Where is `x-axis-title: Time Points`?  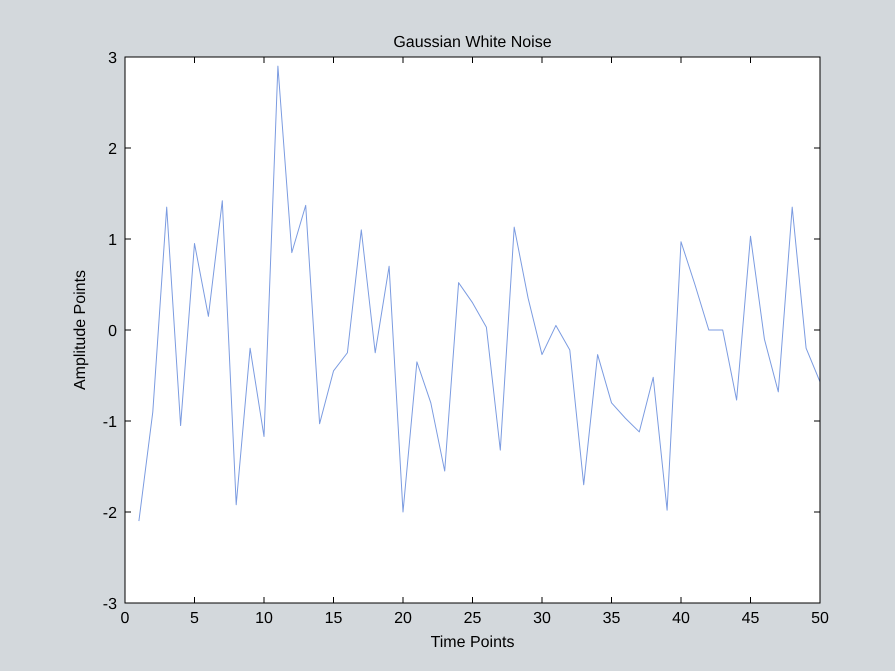
x-axis-title: Time Points is located at coordinates (472, 642).